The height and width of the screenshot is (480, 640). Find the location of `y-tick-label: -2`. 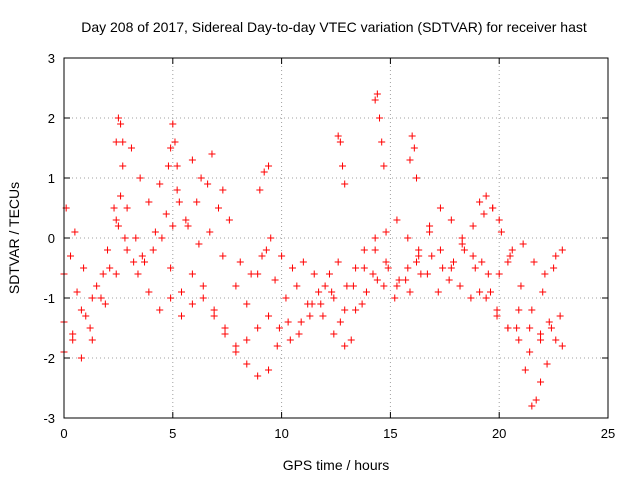

y-tick-label: -2 is located at coordinates (49, 358).